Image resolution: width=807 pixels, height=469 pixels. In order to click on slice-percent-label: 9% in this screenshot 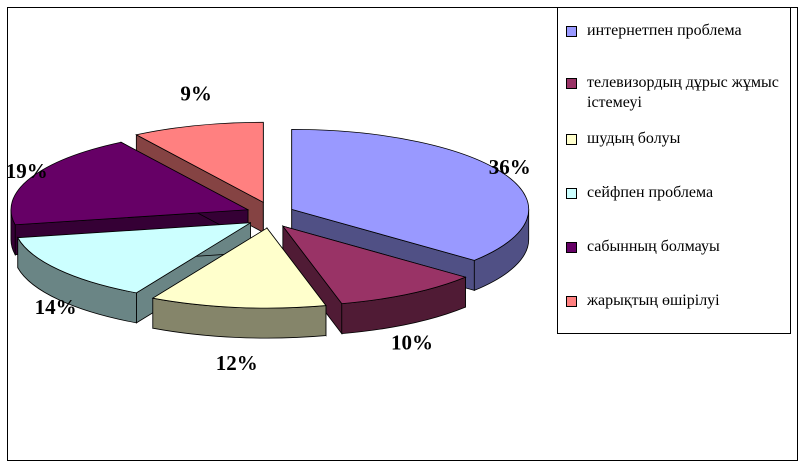, I will do `click(196, 93)`.